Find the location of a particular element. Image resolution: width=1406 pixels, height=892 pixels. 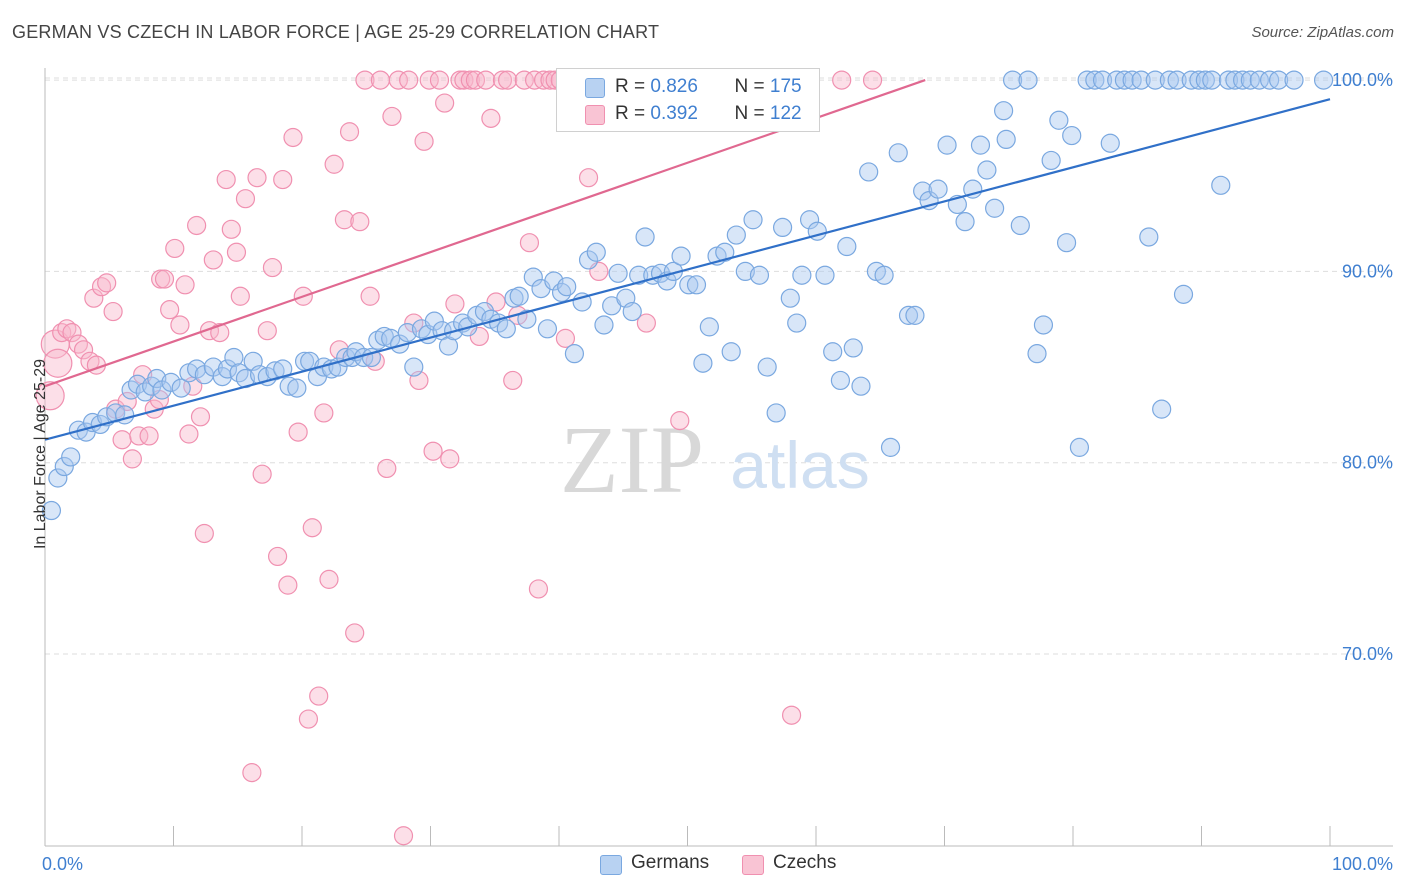

legend-germans: Germans is located at coordinates (654, 863).